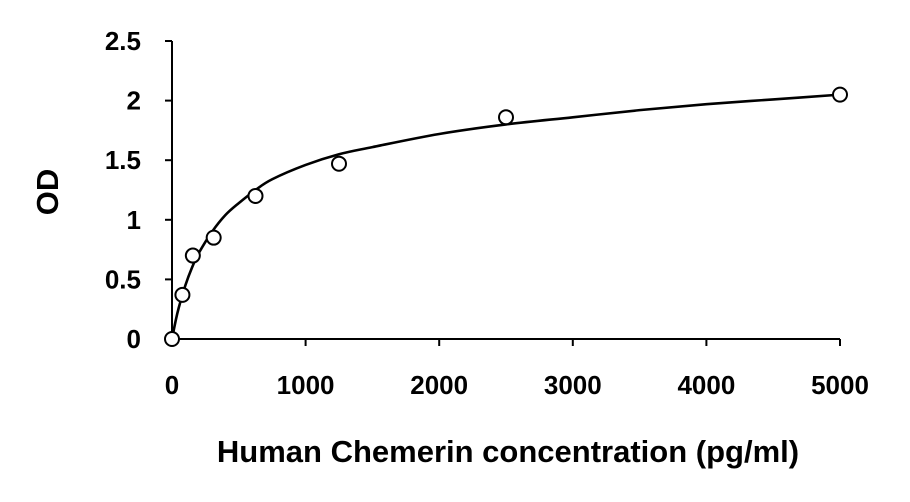 Image resolution: width=910 pixels, height=502 pixels. What do you see at coordinates (573, 385) in the screenshot?
I see `x-tick-label: 3000` at bounding box center [573, 385].